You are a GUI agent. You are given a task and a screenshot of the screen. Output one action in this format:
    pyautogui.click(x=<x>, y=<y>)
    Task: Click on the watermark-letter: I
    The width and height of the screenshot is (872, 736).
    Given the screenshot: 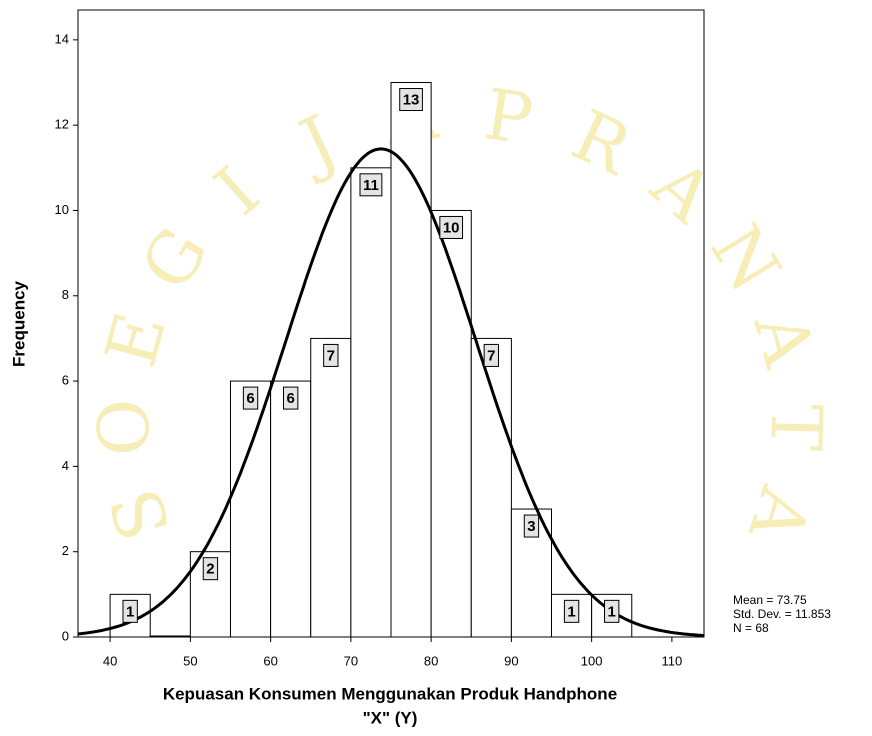 What is the action you would take?
    pyautogui.click(x=237, y=191)
    